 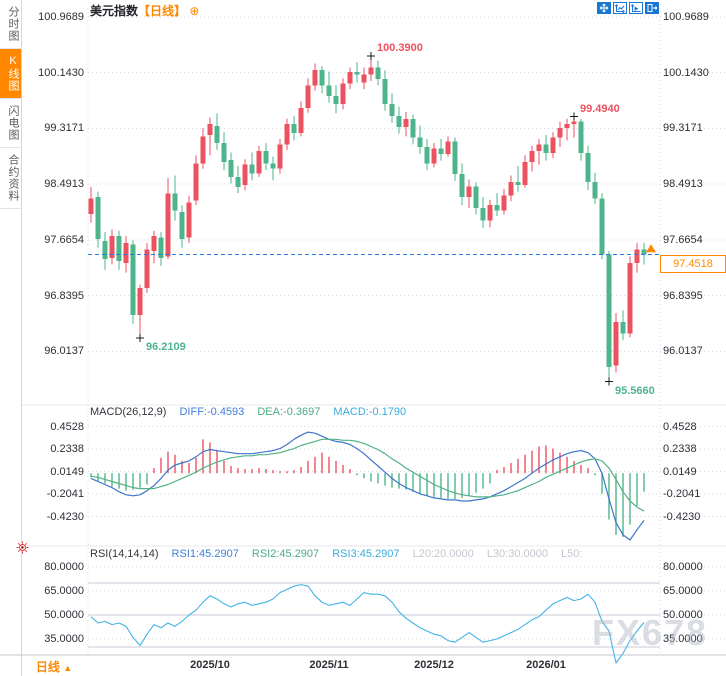 What do you see at coordinates (68, 668) in the screenshot?
I see `period-selector-arrow: ▲` at bounding box center [68, 668].